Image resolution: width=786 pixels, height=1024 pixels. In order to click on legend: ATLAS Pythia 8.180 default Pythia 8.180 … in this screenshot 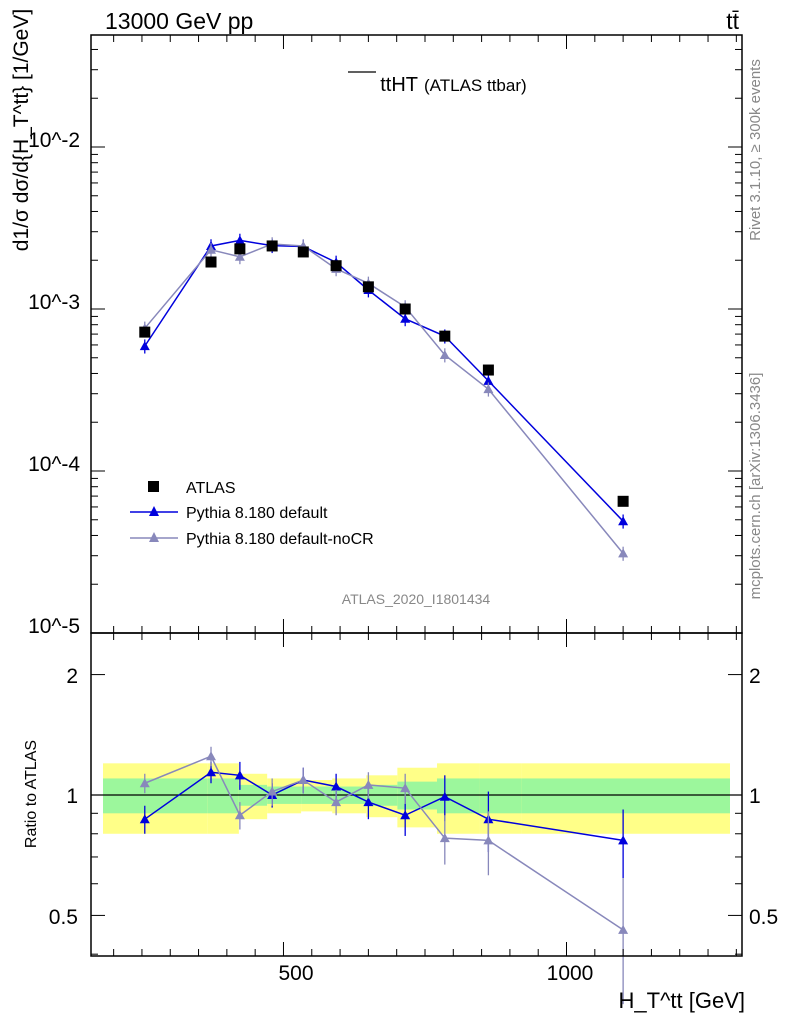, I will do `click(252, 514)`.